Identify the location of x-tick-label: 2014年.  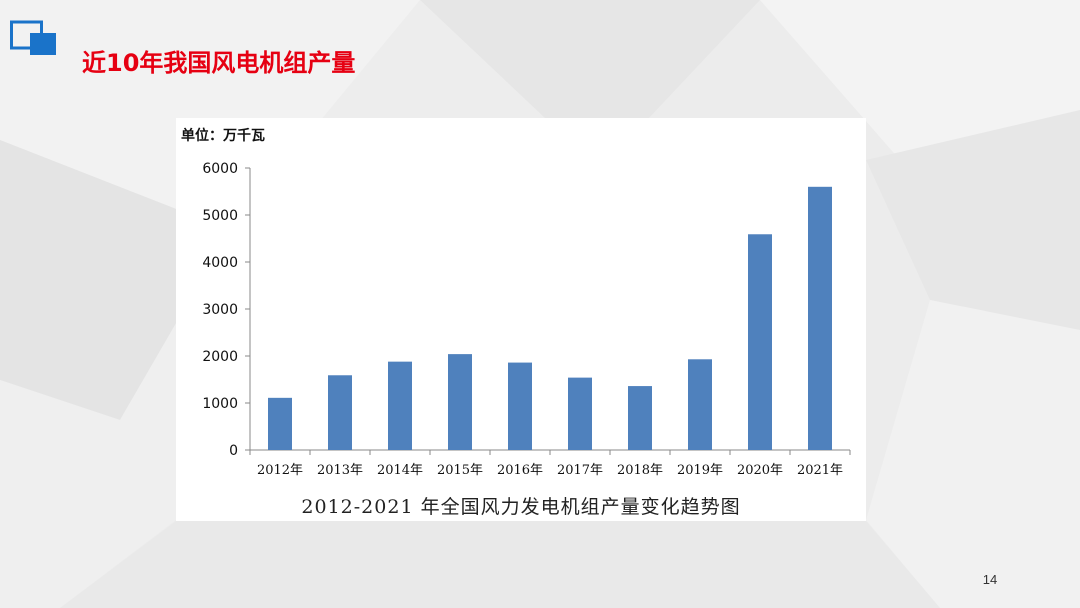
(400, 470).